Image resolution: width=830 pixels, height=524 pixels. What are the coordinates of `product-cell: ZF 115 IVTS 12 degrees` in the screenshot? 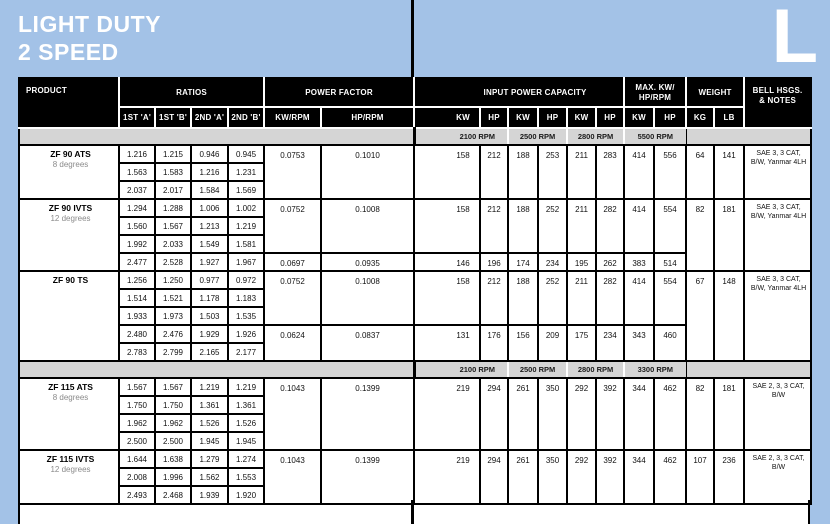 It's located at (69, 477).